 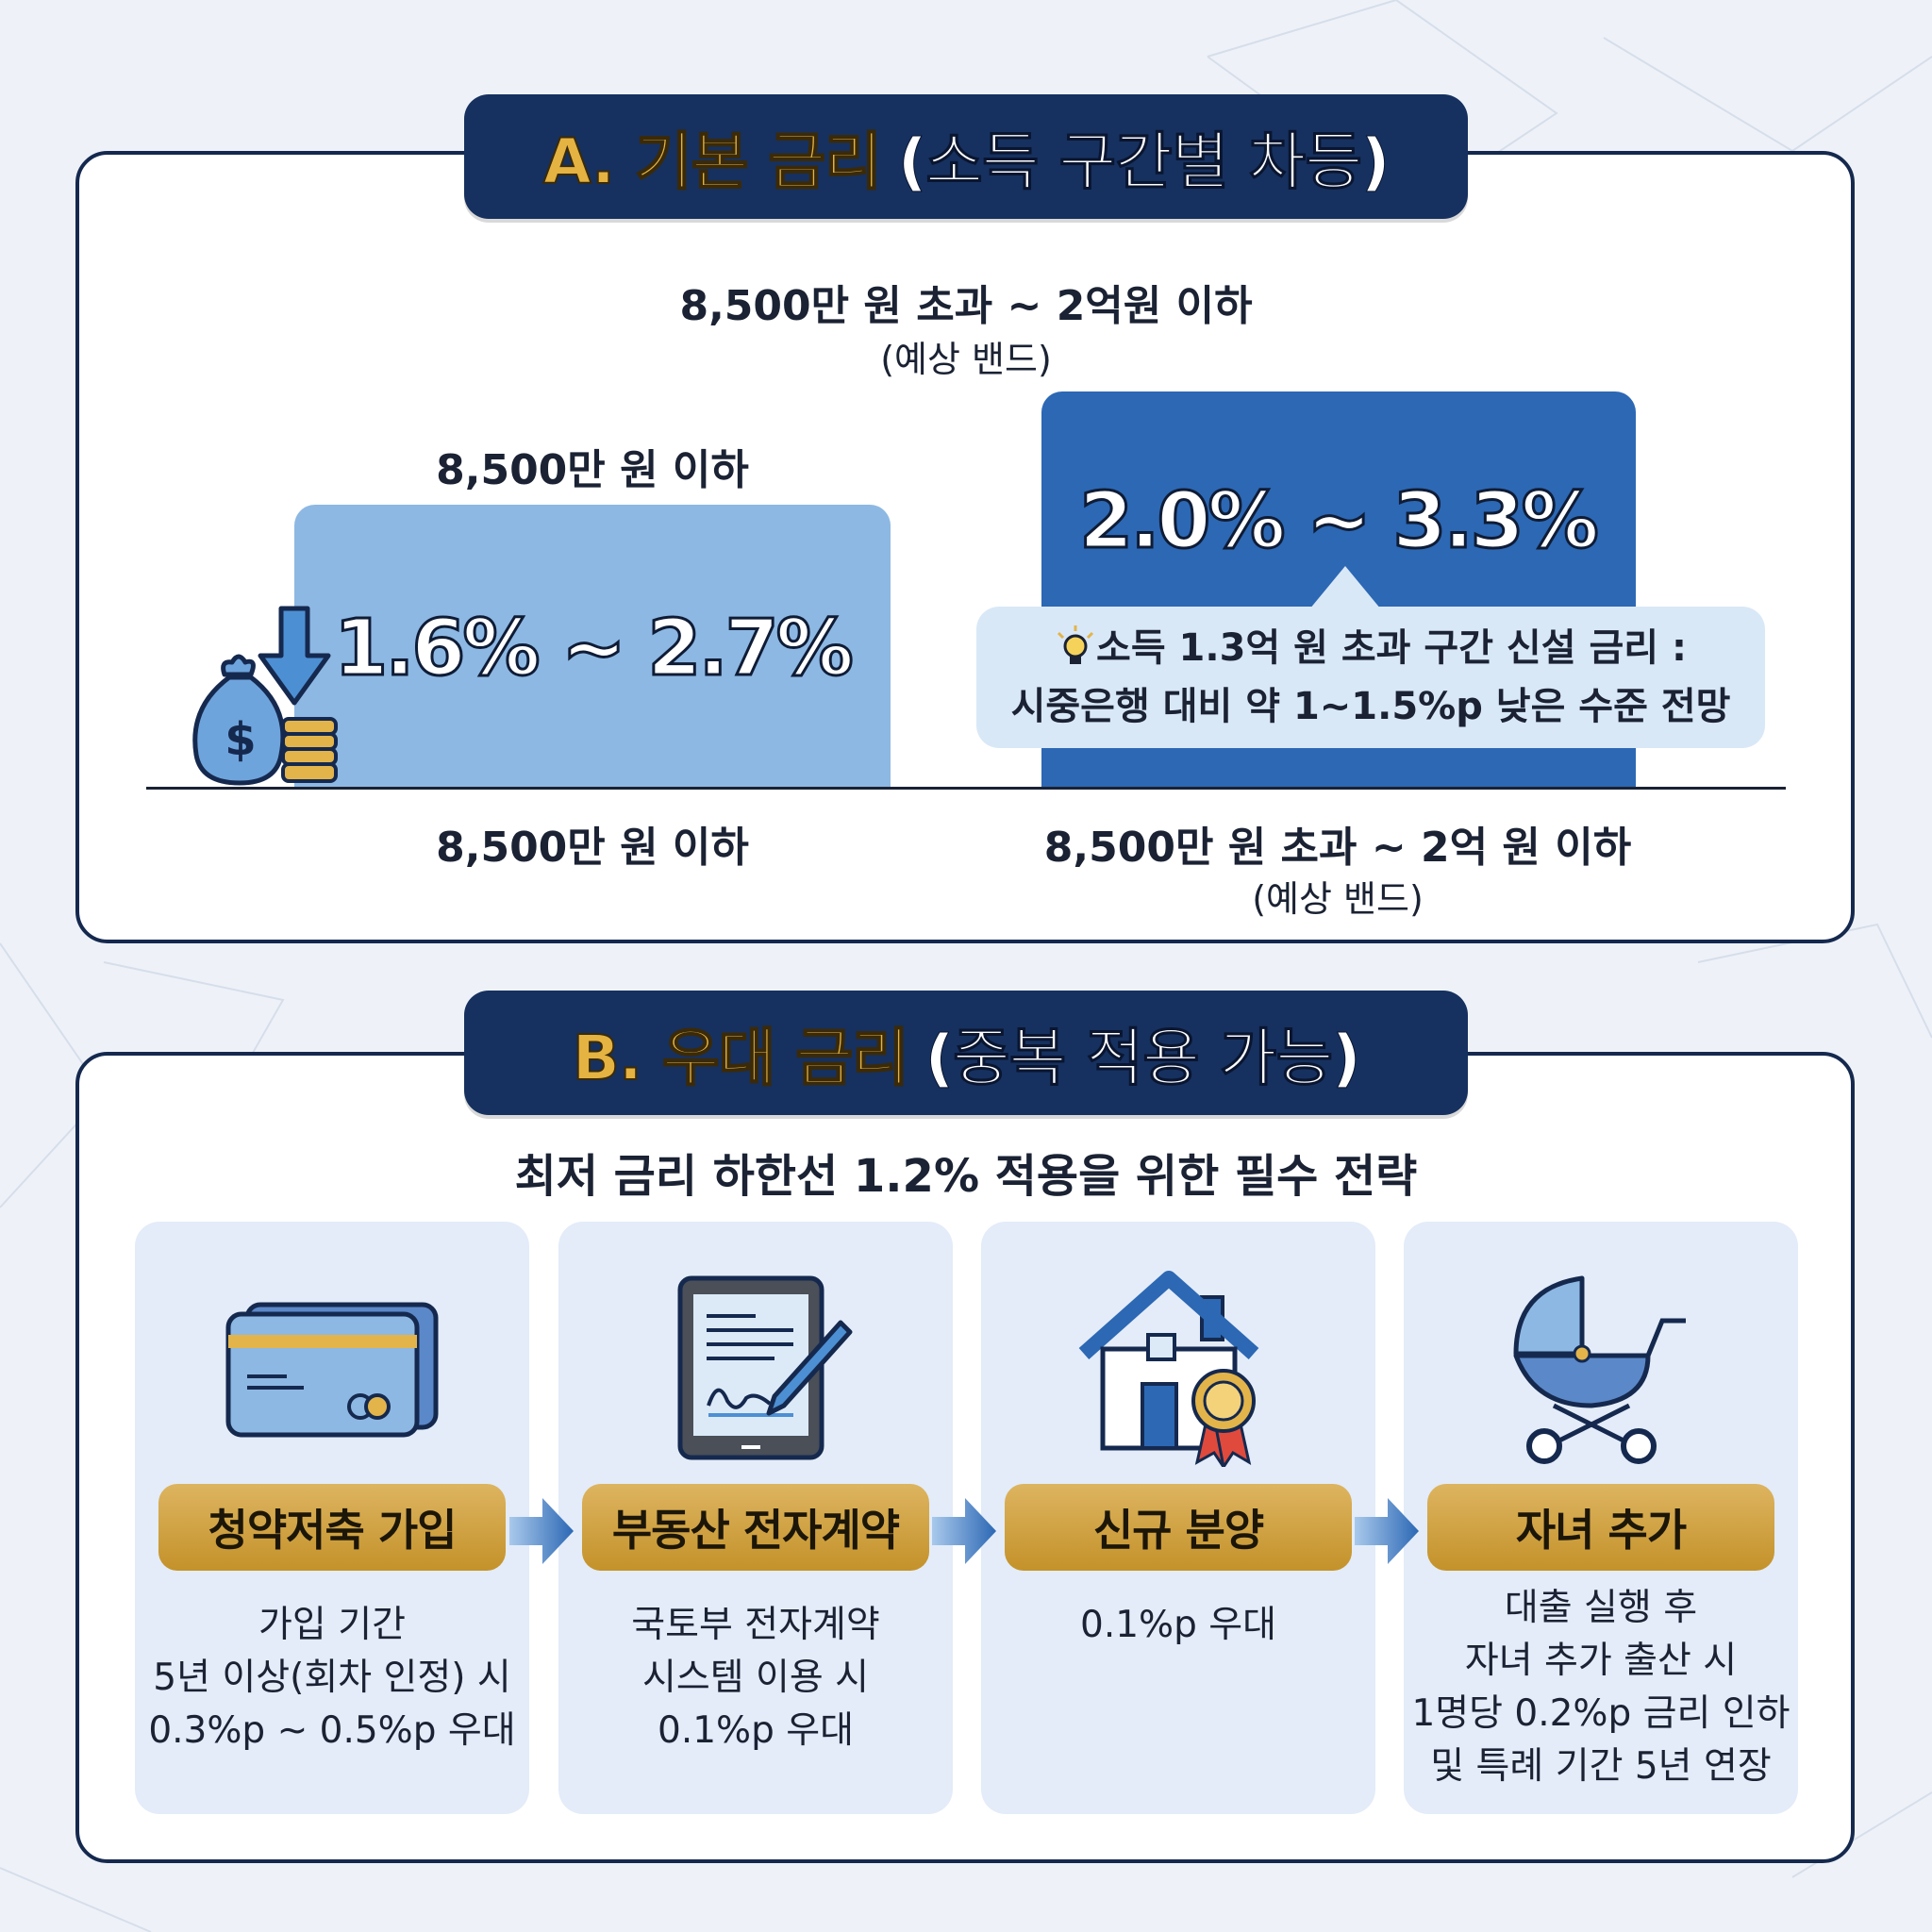 What do you see at coordinates (1143, 162) in the screenshot?
I see `section-a-title-sub: (소득 구간별 차등)` at bounding box center [1143, 162].